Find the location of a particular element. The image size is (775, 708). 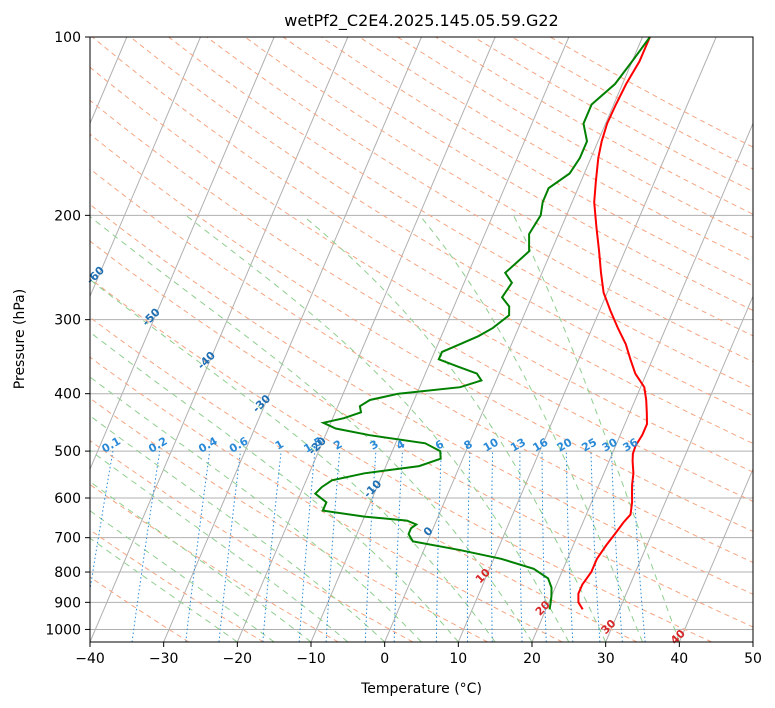

isotherm-label: -40 is located at coordinates (206, 360).